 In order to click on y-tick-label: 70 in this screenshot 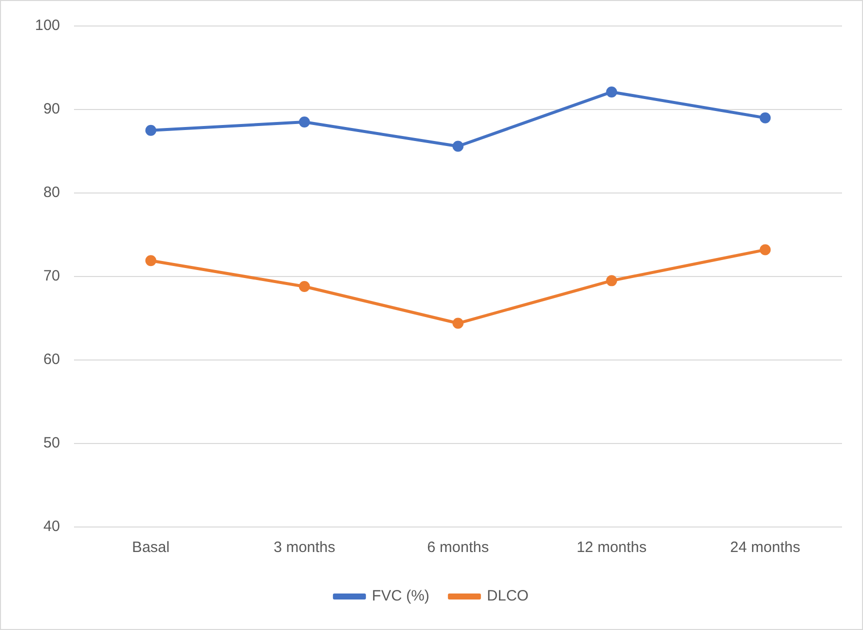, I will do `click(51, 276)`.